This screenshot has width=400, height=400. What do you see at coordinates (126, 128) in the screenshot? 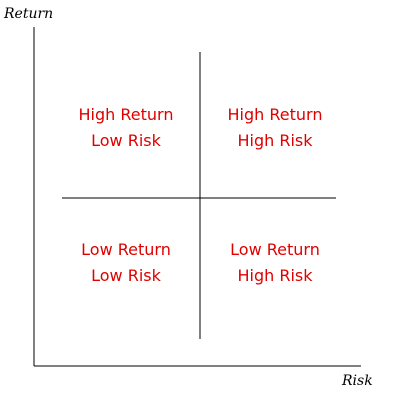
I see `quadrant-top-left: High Return Low Risk` at bounding box center [126, 128].